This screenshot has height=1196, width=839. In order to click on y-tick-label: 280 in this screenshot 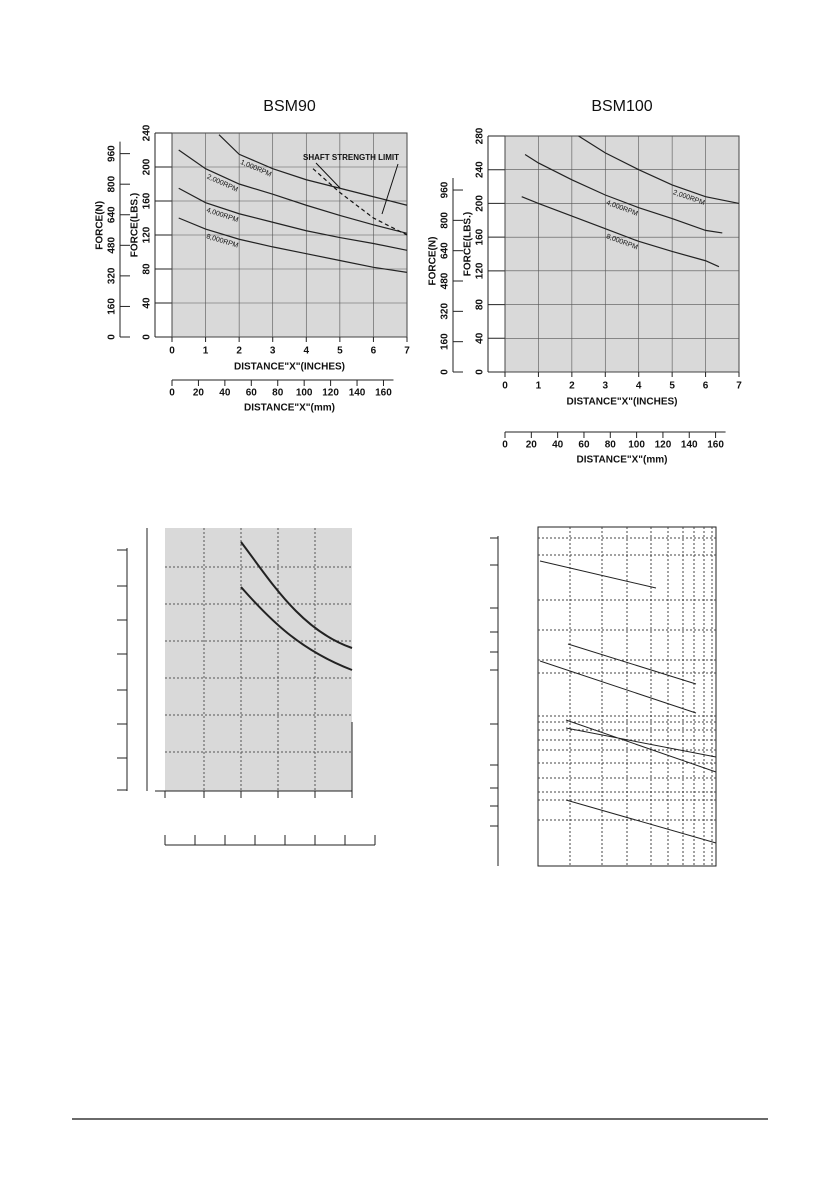, I will do `click(480, 135)`.